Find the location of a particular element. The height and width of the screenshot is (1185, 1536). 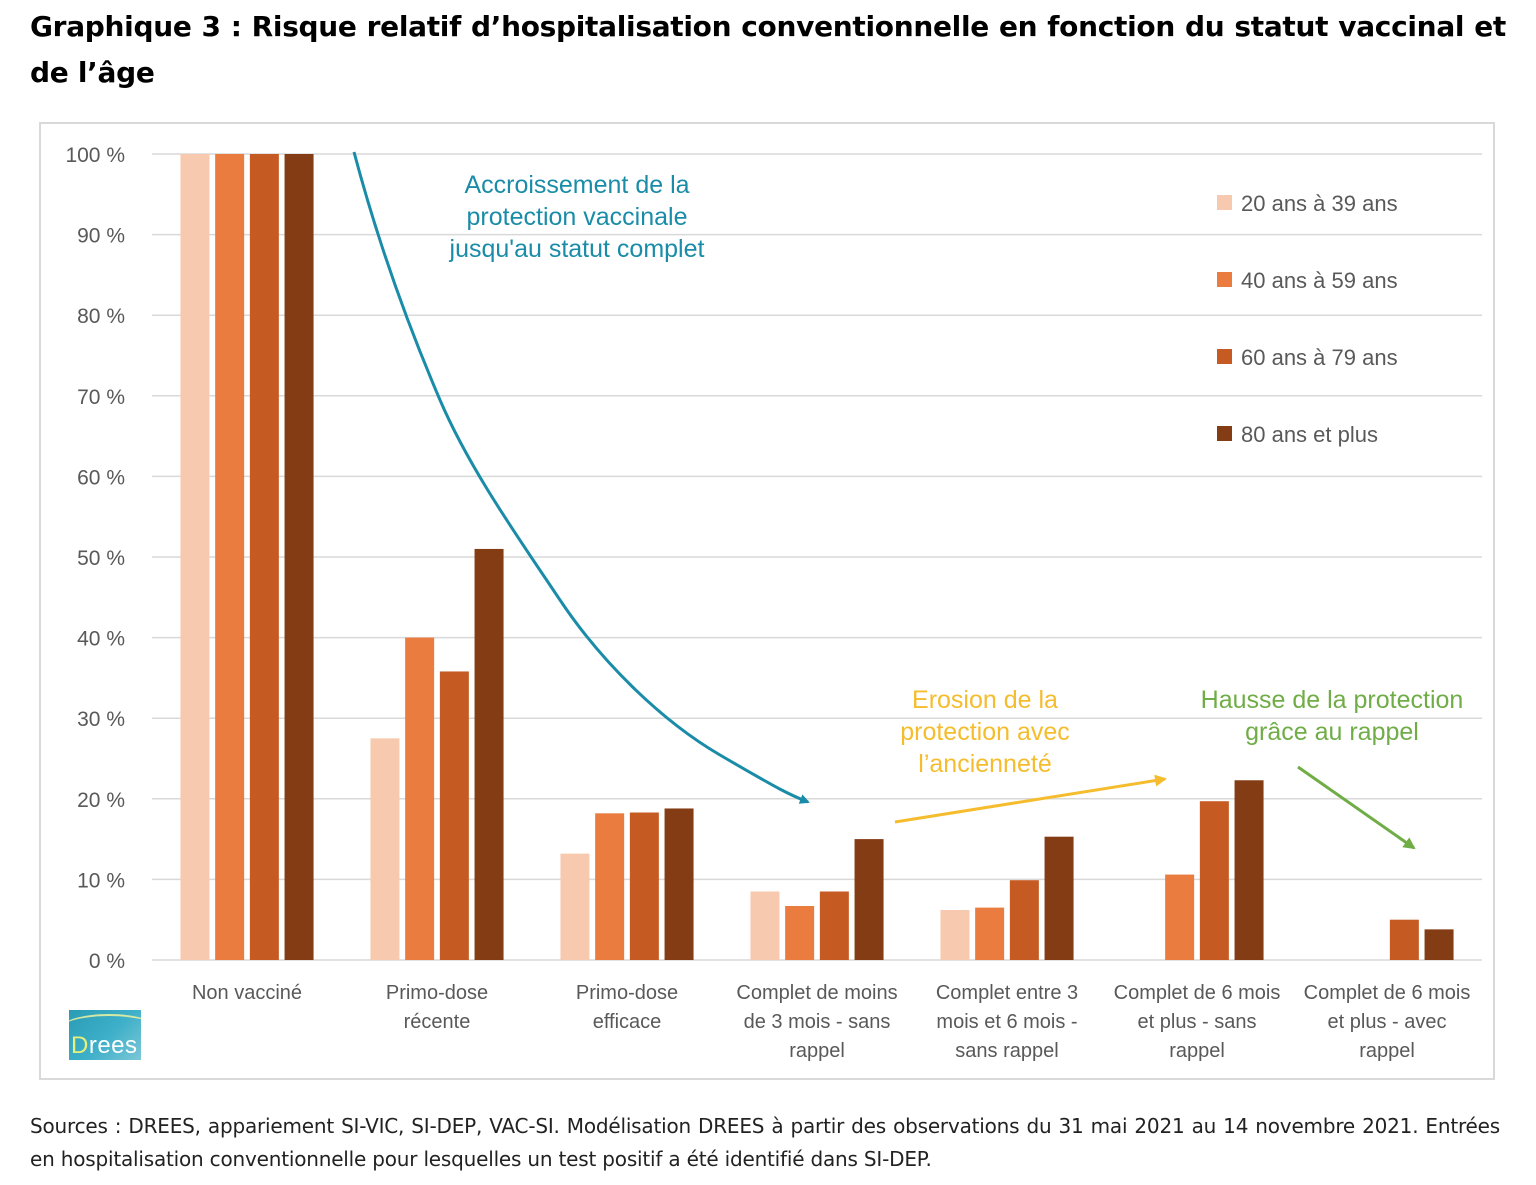

accroissement-annotation-text: jusqu'au statut complet is located at coordinates (577, 249).